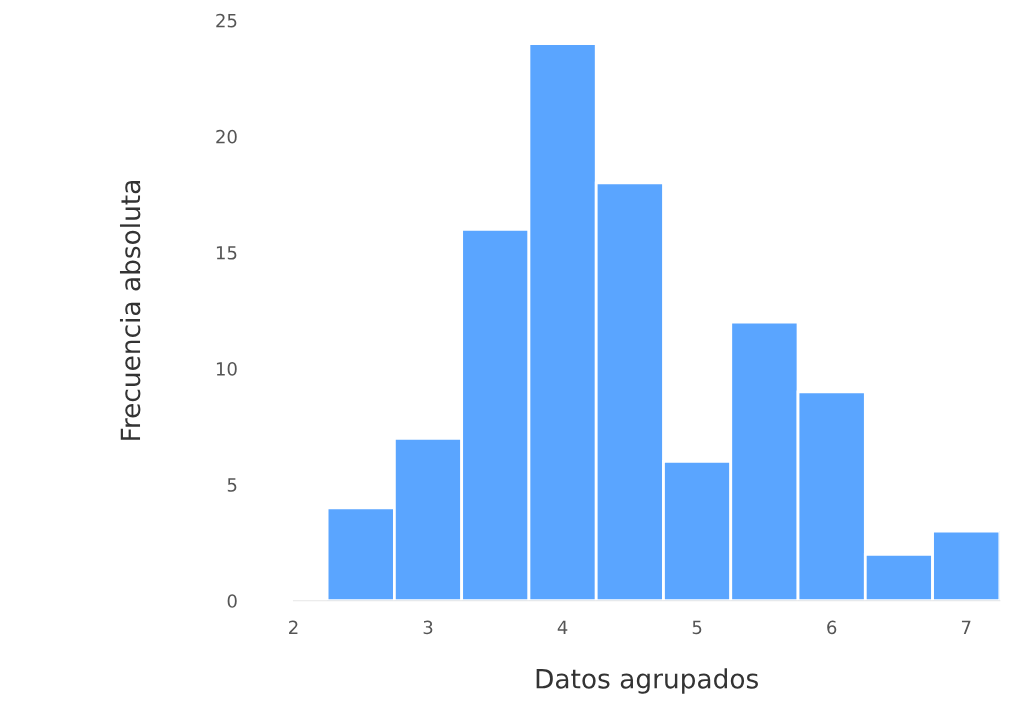  I want to click on x-tick-label: 7, so click(966, 627).